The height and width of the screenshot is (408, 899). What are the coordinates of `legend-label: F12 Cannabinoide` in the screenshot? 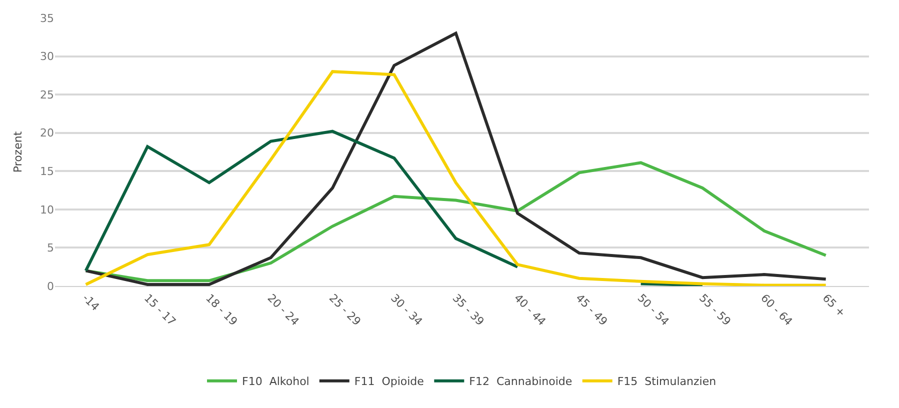 It's located at (520, 381).